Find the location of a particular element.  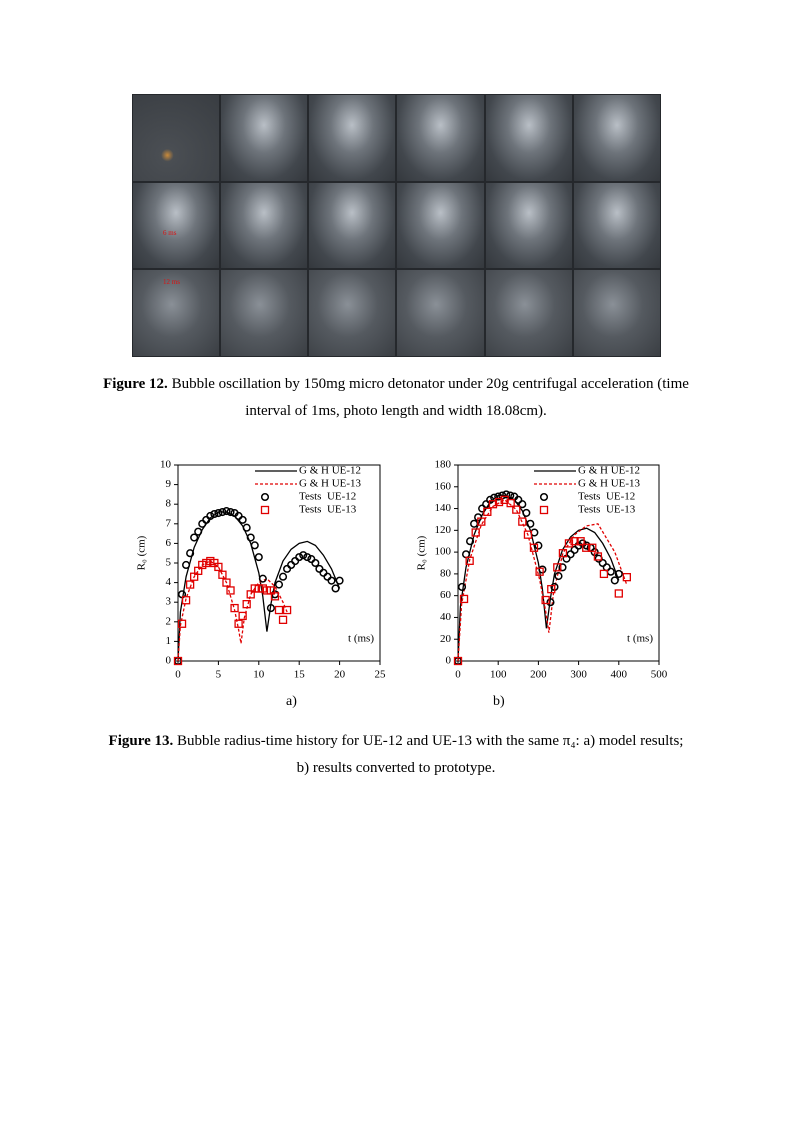

model-line is located at coordinates (538, 578).